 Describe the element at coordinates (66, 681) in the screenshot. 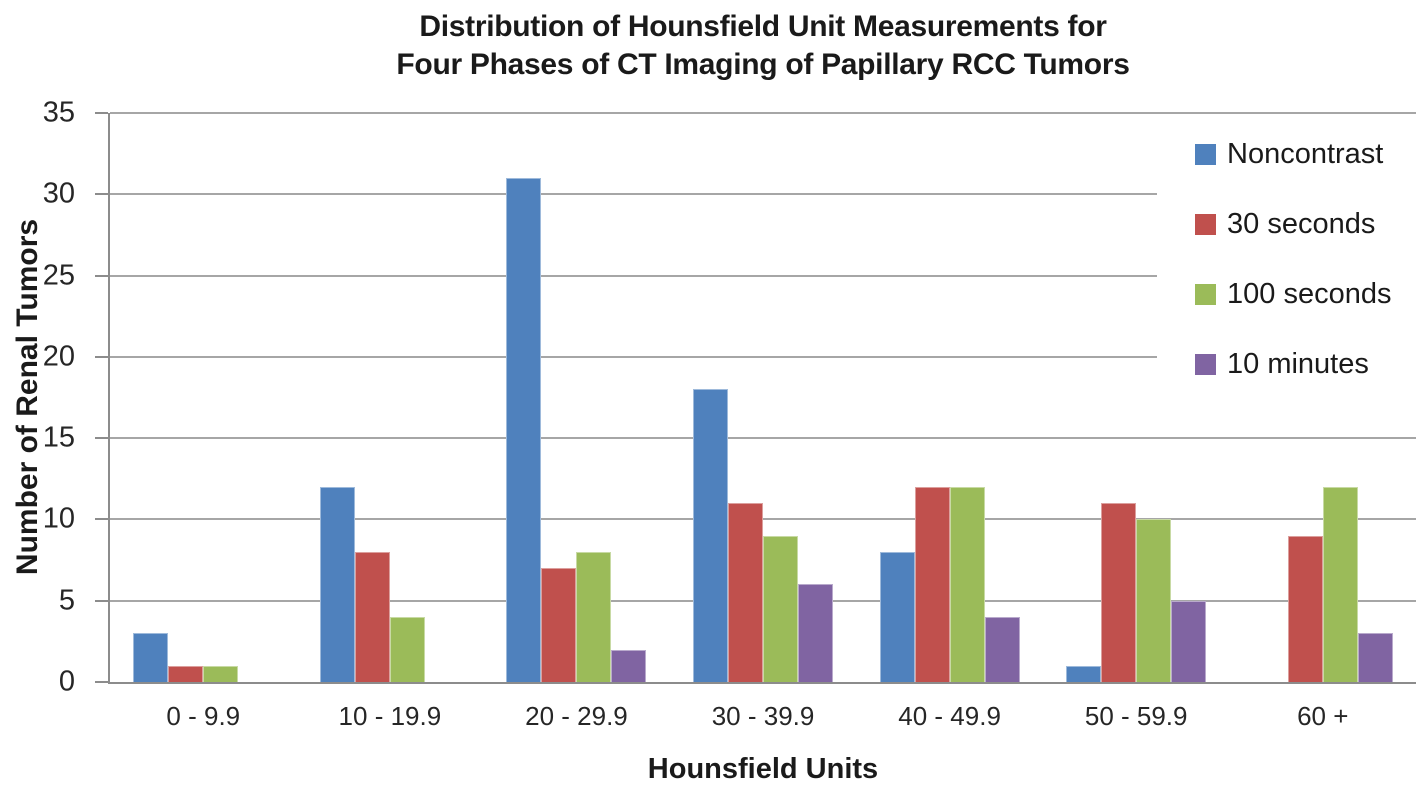

I see `y-tick-label-0: 0` at that location.